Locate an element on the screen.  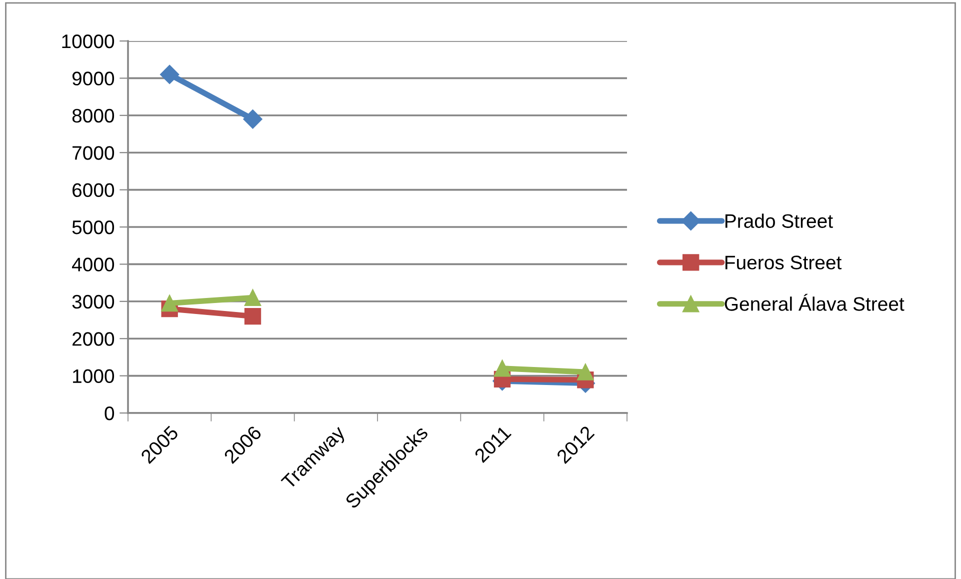
y-tick-label: 6000 is located at coordinates (93, 190).